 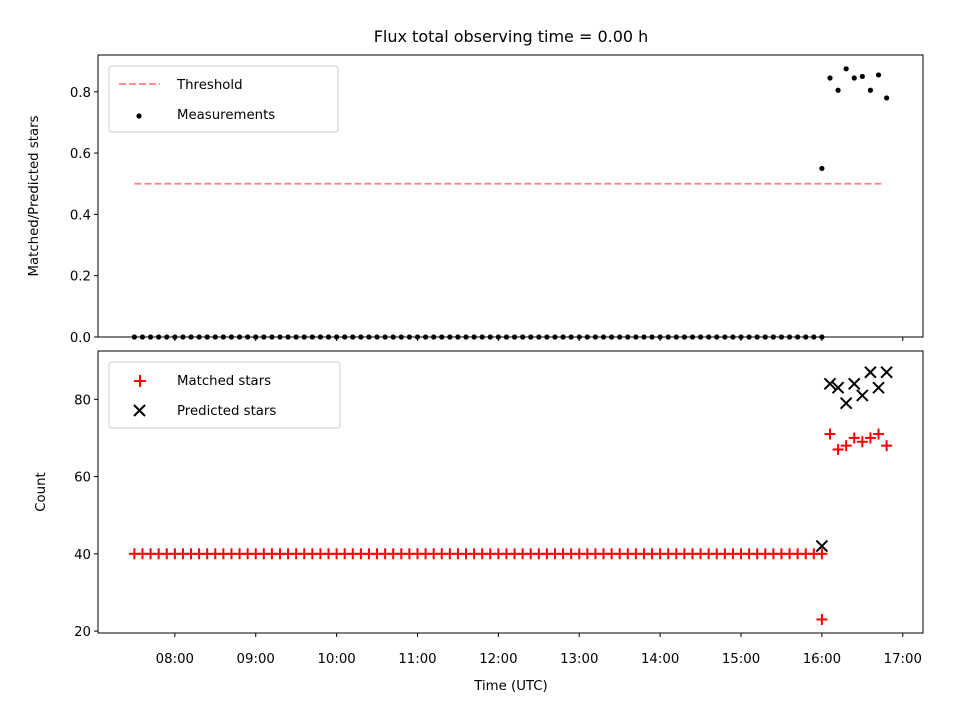 I want to click on legend-matched-label: Matched stars, so click(x=224, y=381).